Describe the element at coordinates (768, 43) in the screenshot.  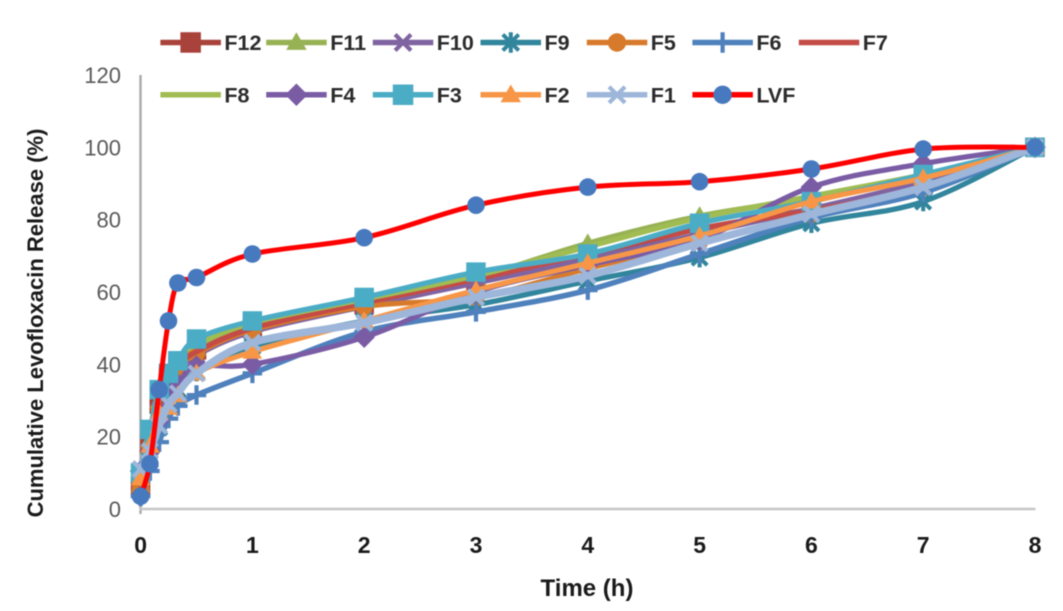
I see `svg-text: F6` at that location.